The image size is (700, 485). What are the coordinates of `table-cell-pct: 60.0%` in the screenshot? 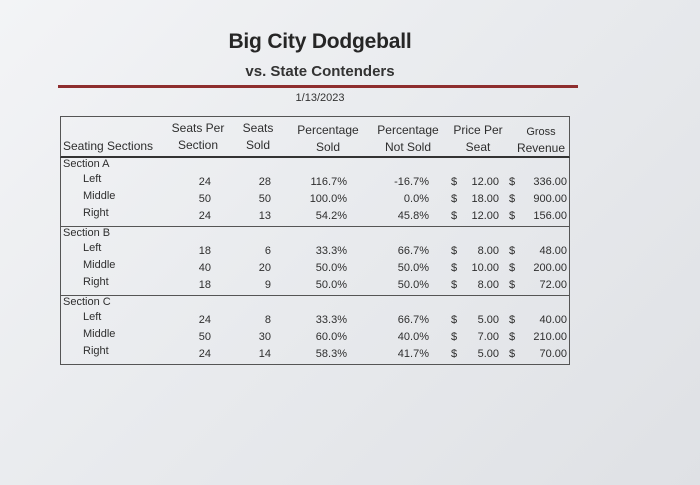 It's located at (331, 337).